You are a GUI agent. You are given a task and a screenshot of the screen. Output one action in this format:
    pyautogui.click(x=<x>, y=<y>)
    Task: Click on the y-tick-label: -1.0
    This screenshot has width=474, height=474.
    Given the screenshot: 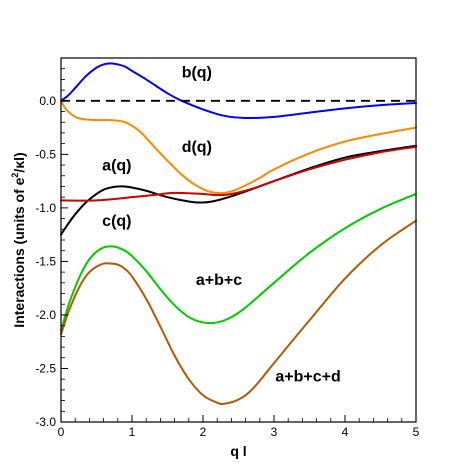 What is the action you would take?
    pyautogui.click(x=45, y=208)
    